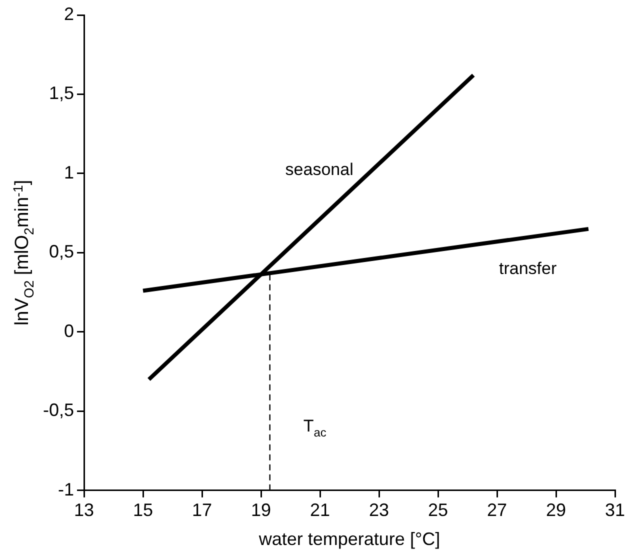 The width and height of the screenshot is (635, 555). I want to click on y-tick-label: -1, so click(66, 489).